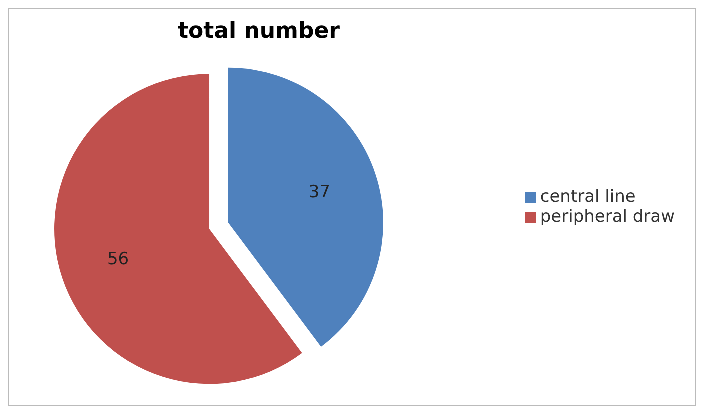 The image size is (704, 414). Describe the element at coordinates (588, 197) in the screenshot. I see `legend-label: central line` at that location.